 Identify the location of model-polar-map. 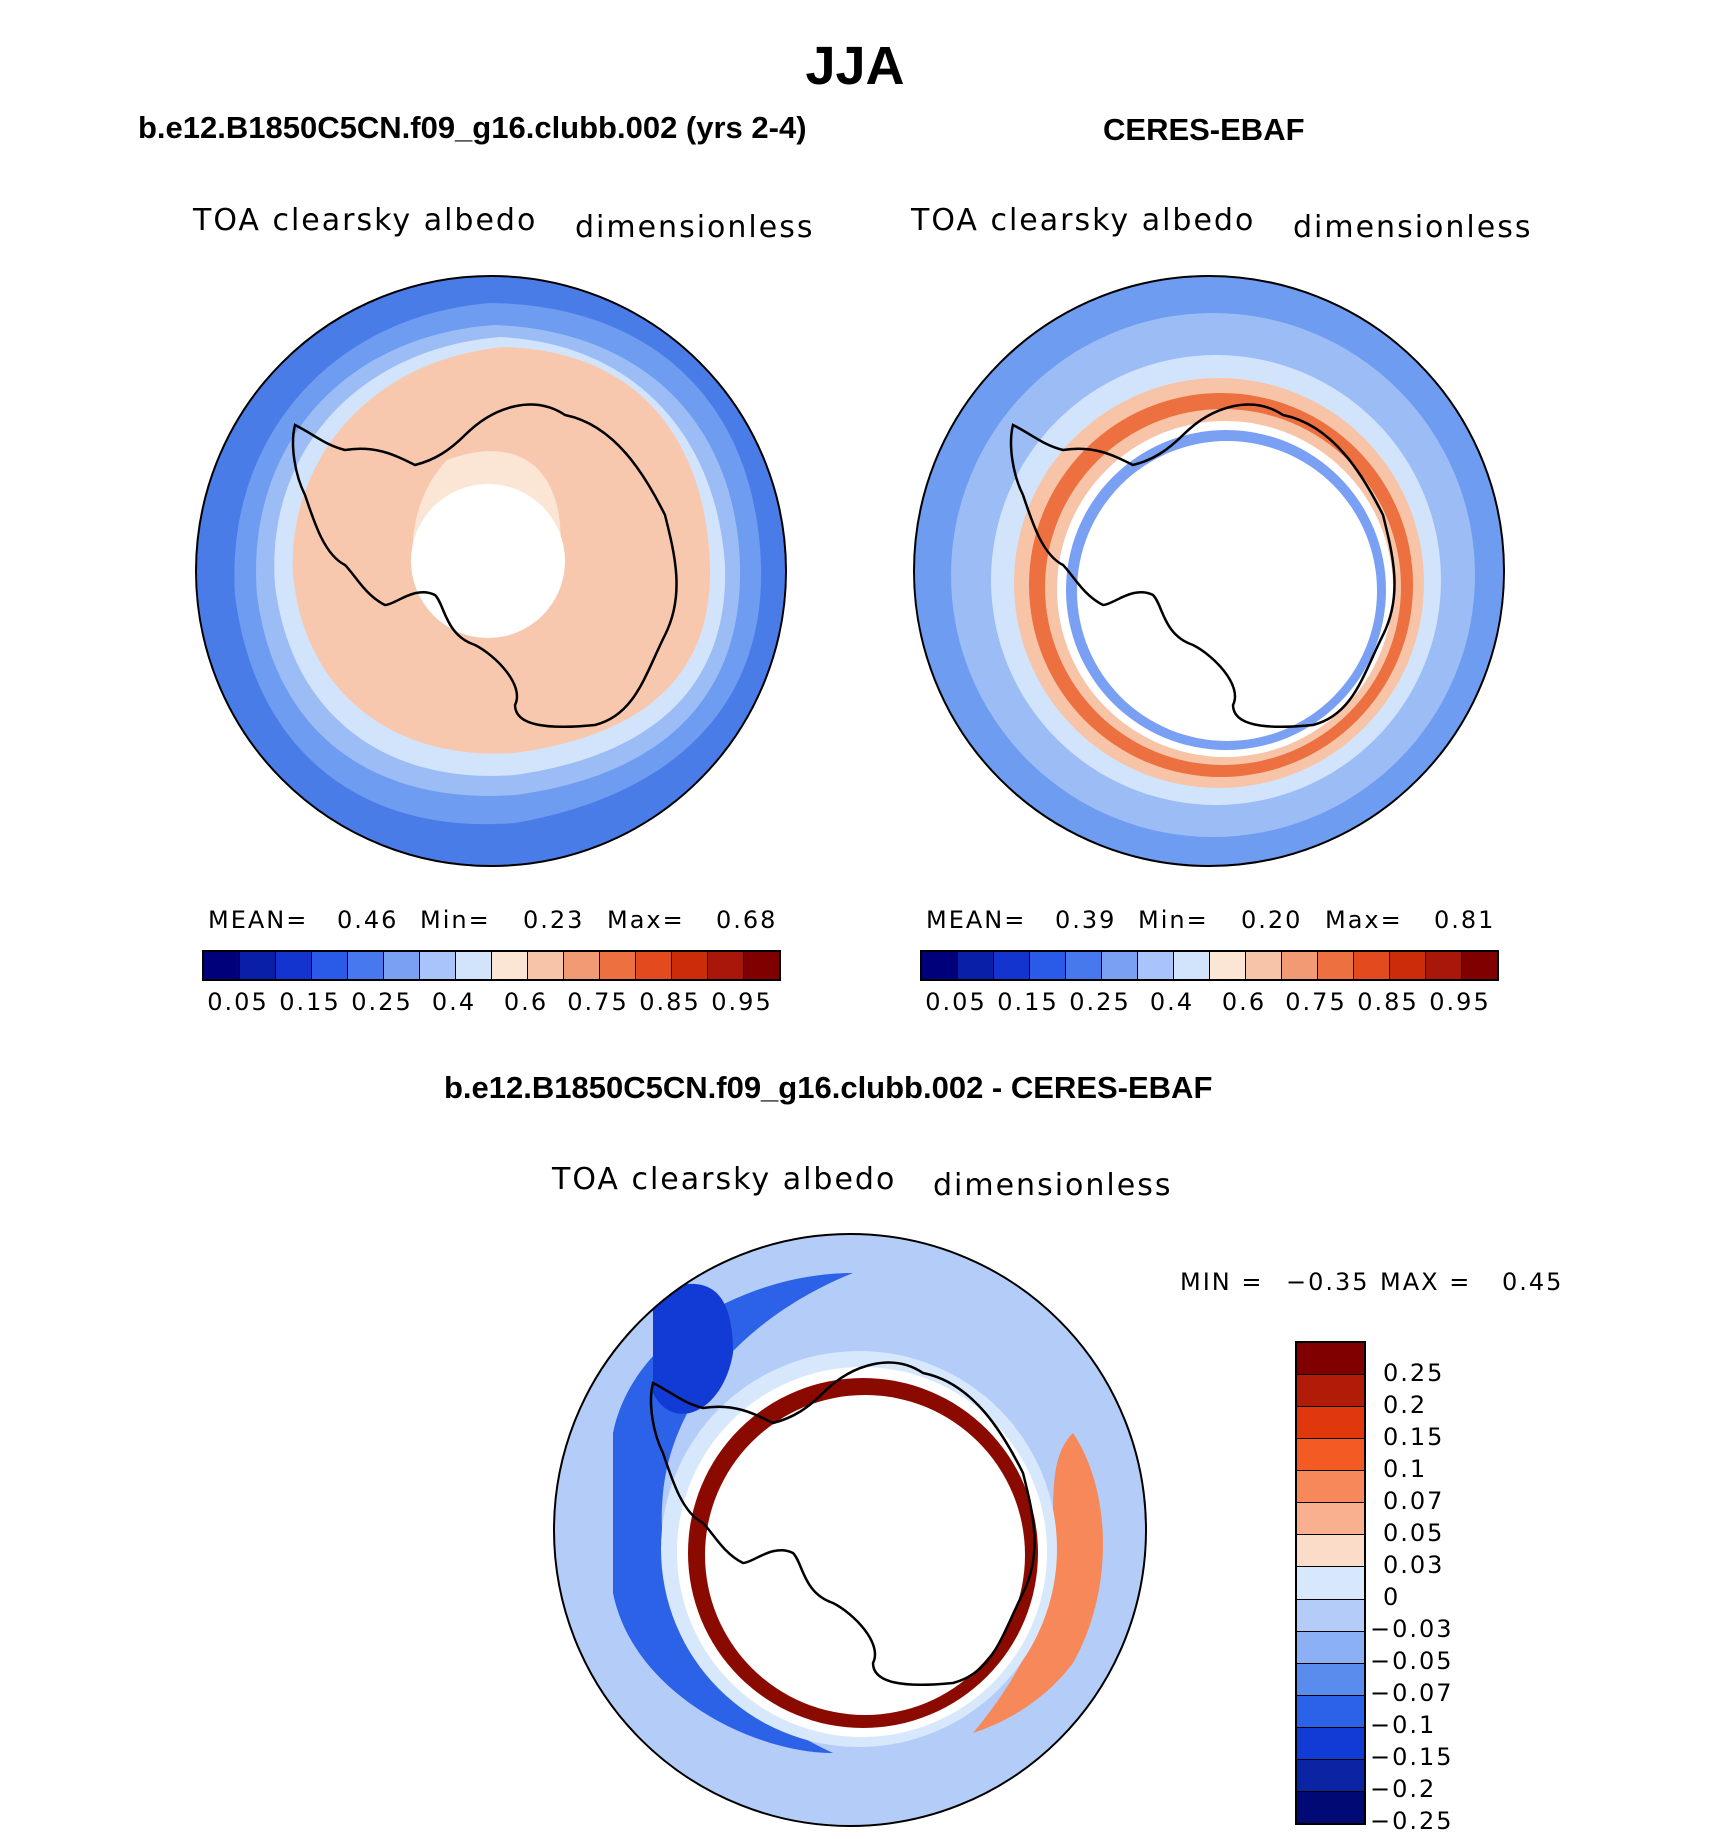
(491, 571).